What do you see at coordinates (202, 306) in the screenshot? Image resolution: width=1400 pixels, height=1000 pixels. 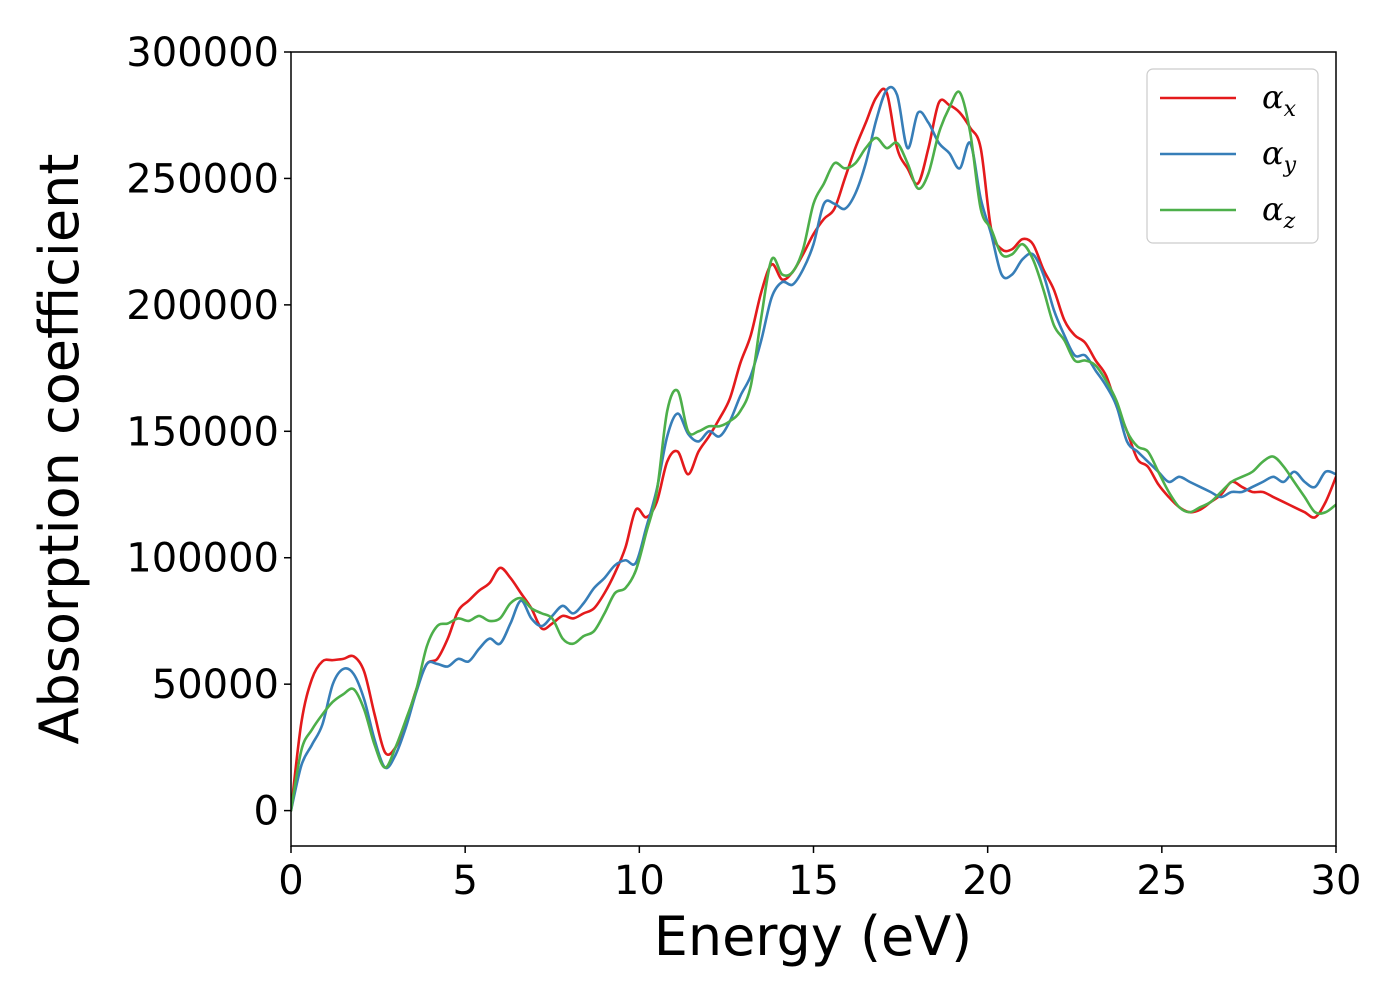 I see `y-tick-label: 200000` at bounding box center [202, 306].